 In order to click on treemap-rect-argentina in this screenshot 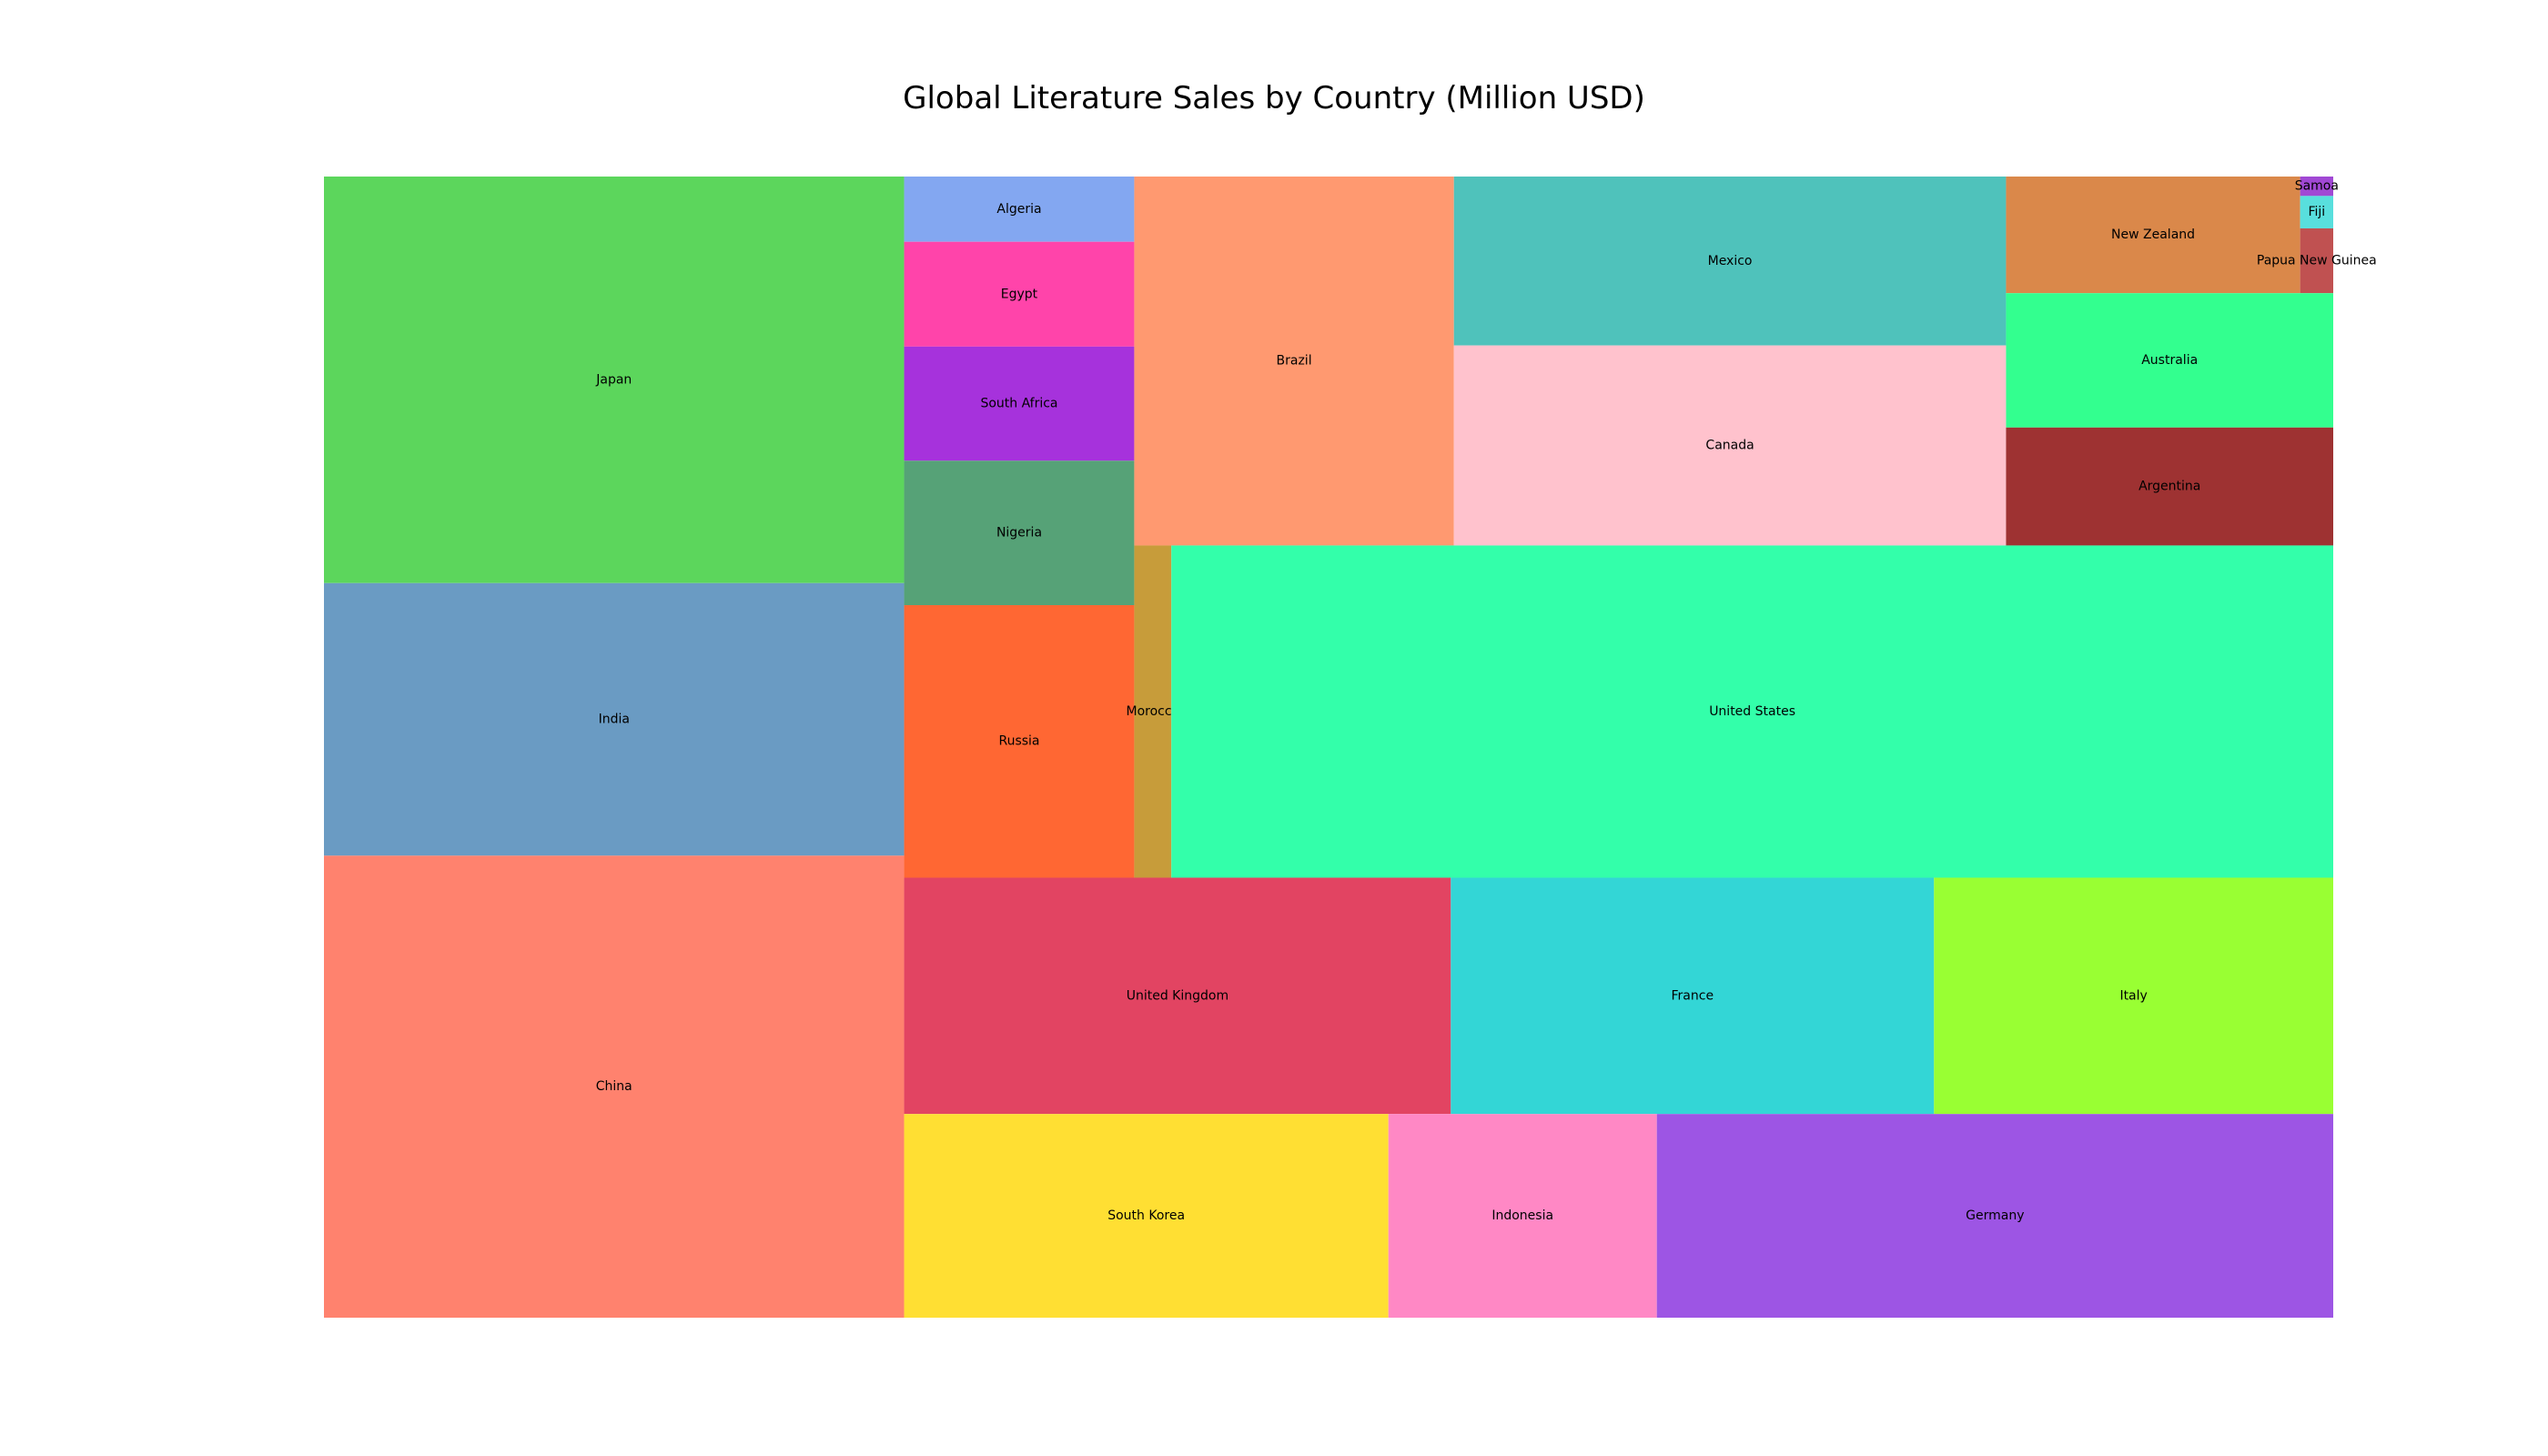, I will do `click(2170, 487)`.